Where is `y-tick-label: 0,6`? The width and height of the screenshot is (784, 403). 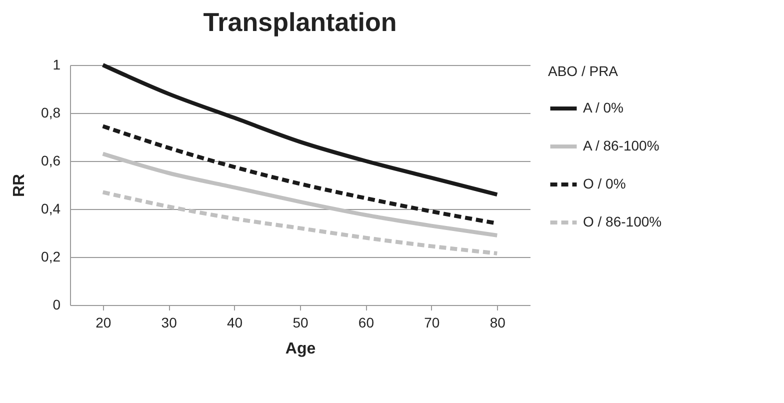 y-tick-label: 0,6 is located at coordinates (51, 160).